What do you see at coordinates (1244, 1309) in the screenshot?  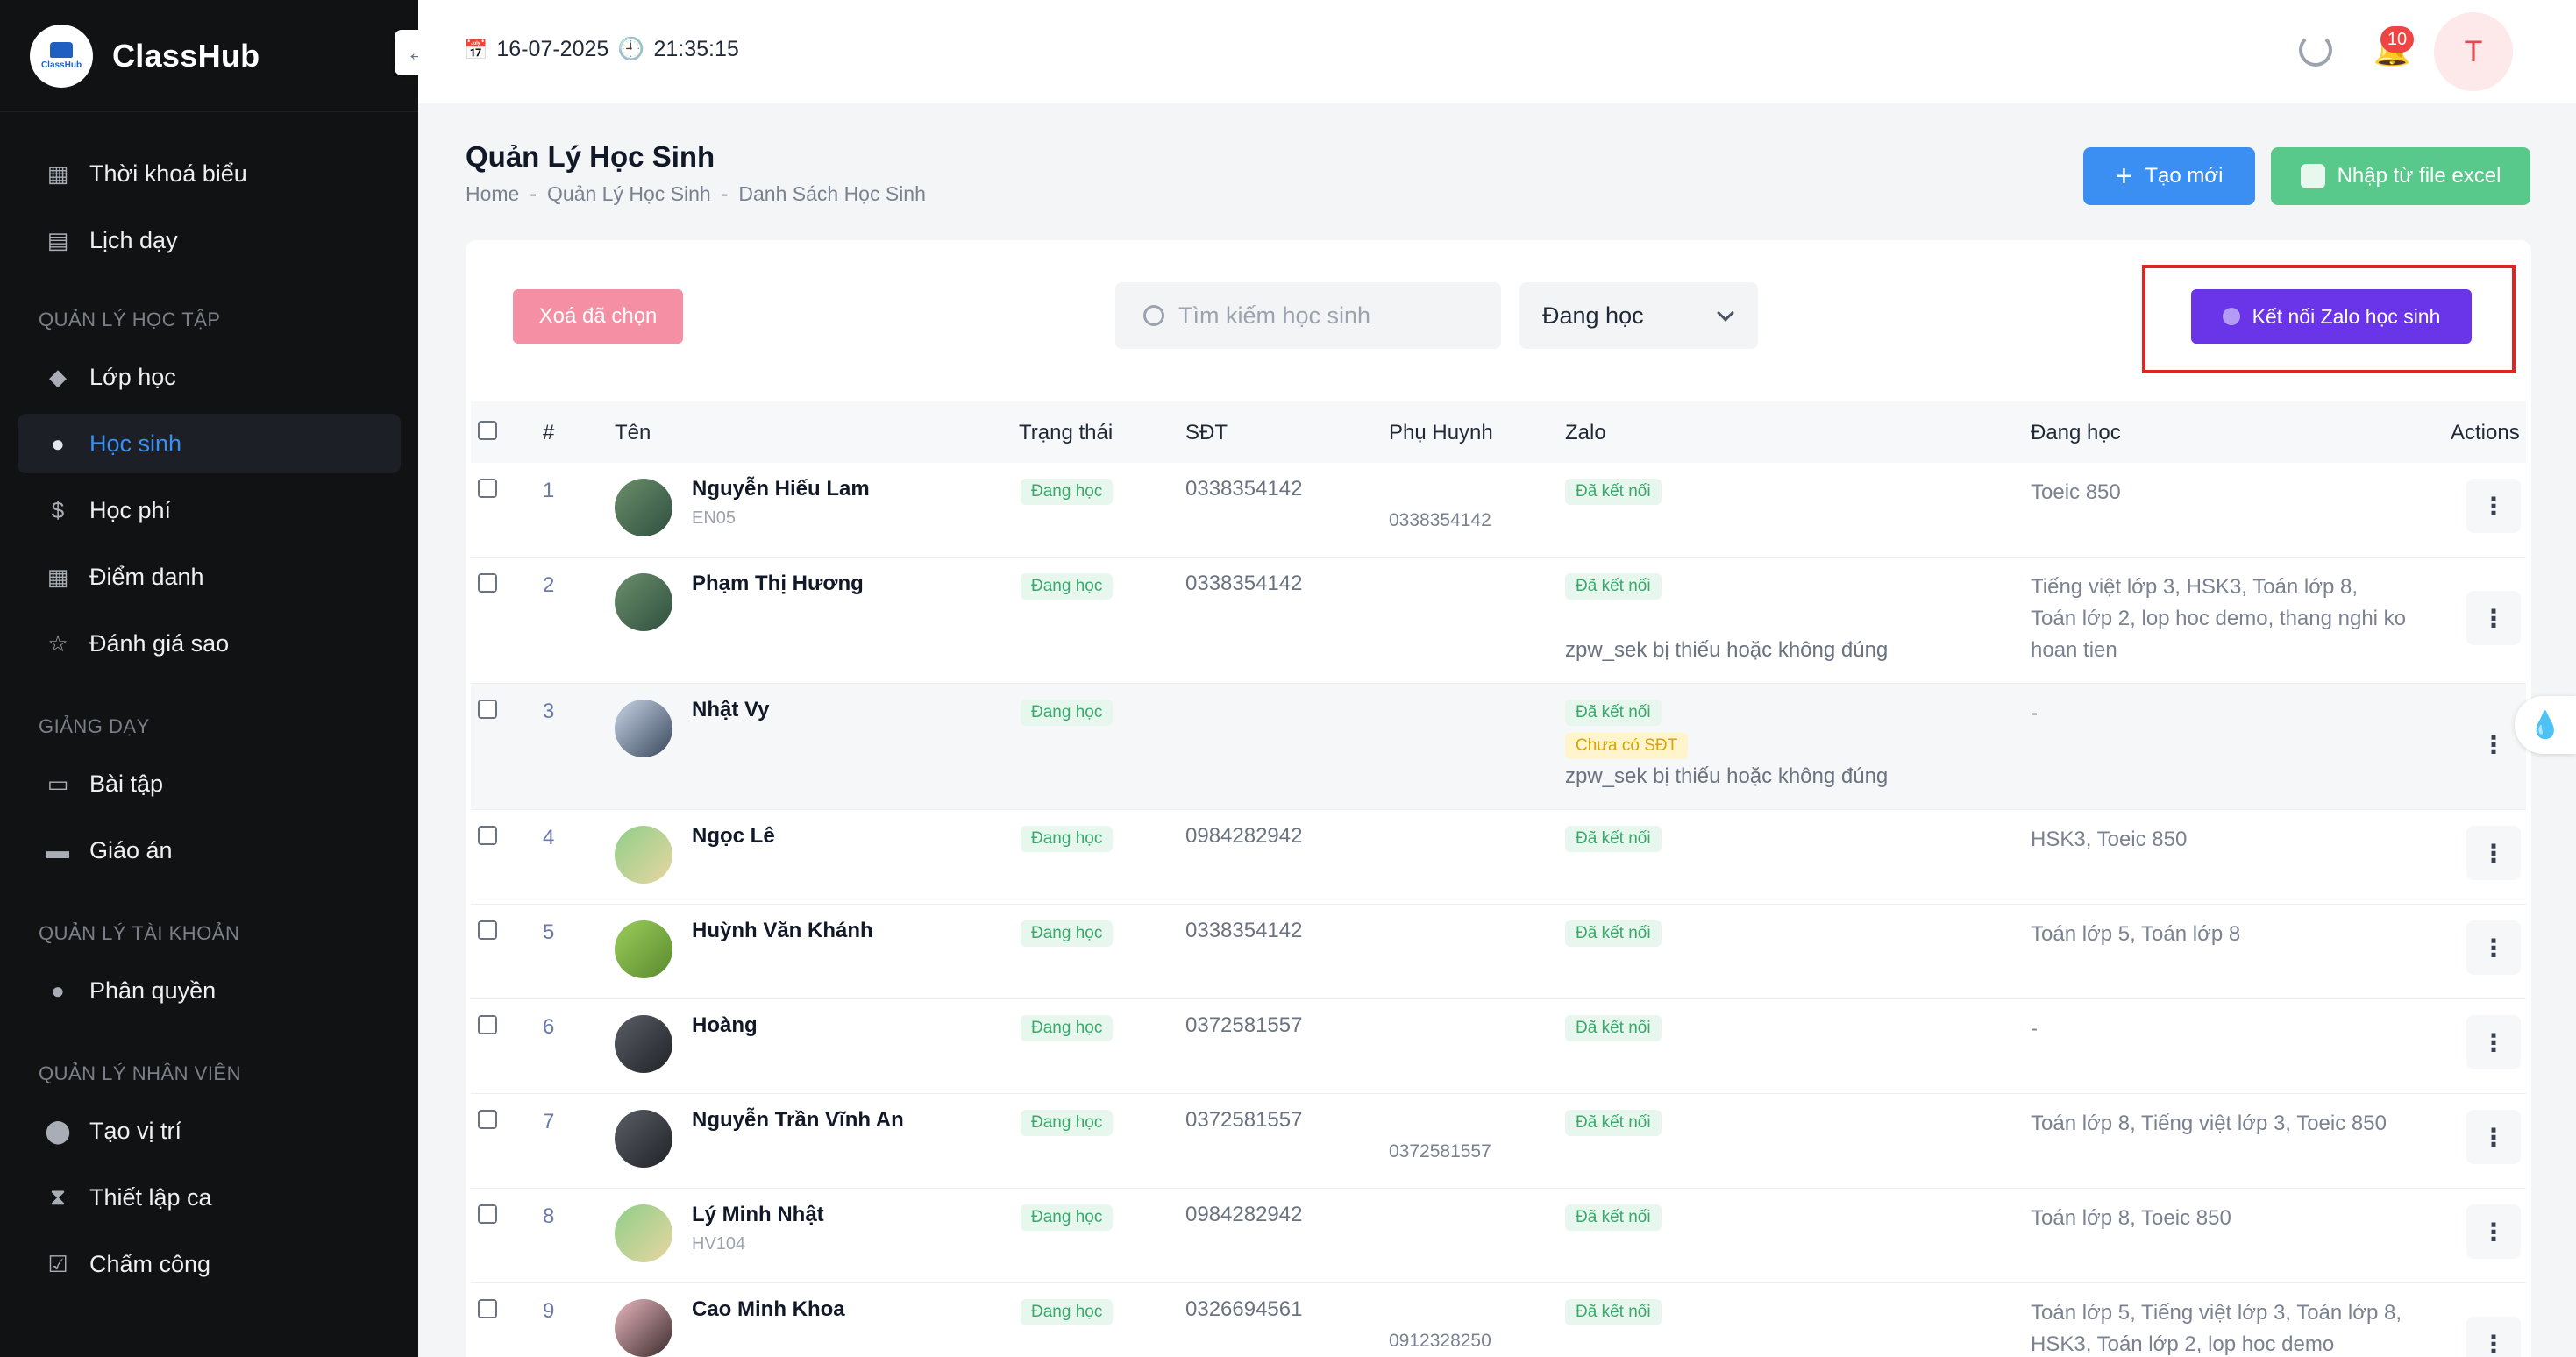 I see `student-phone: 0326694561` at bounding box center [1244, 1309].